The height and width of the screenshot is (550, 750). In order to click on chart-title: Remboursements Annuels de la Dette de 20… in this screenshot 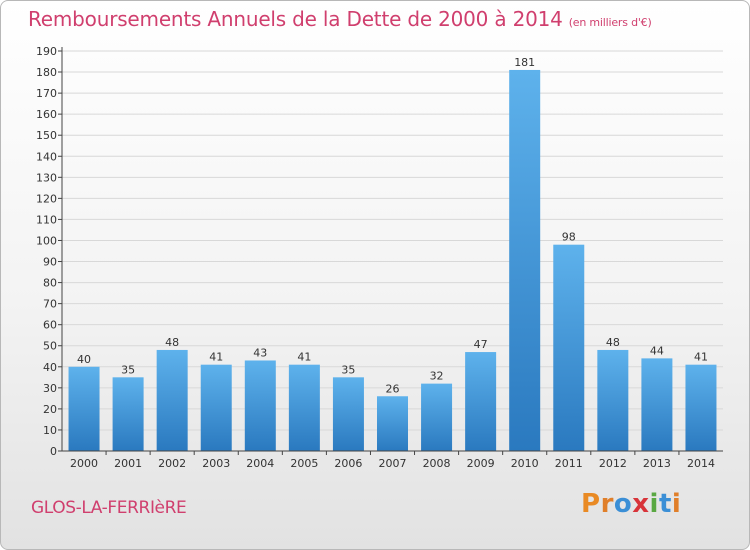, I will do `click(340, 19)`.